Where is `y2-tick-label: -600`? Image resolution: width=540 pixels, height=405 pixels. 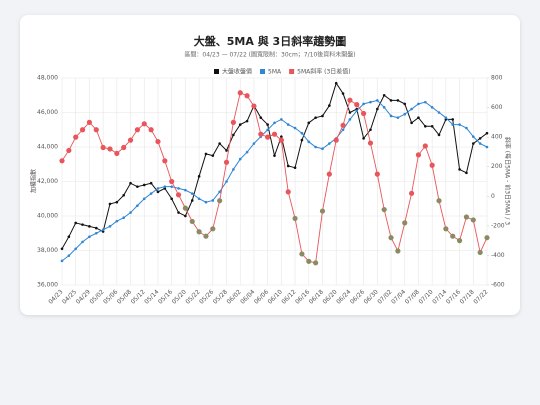 y2-tick-label: -600 is located at coordinates (498, 285).